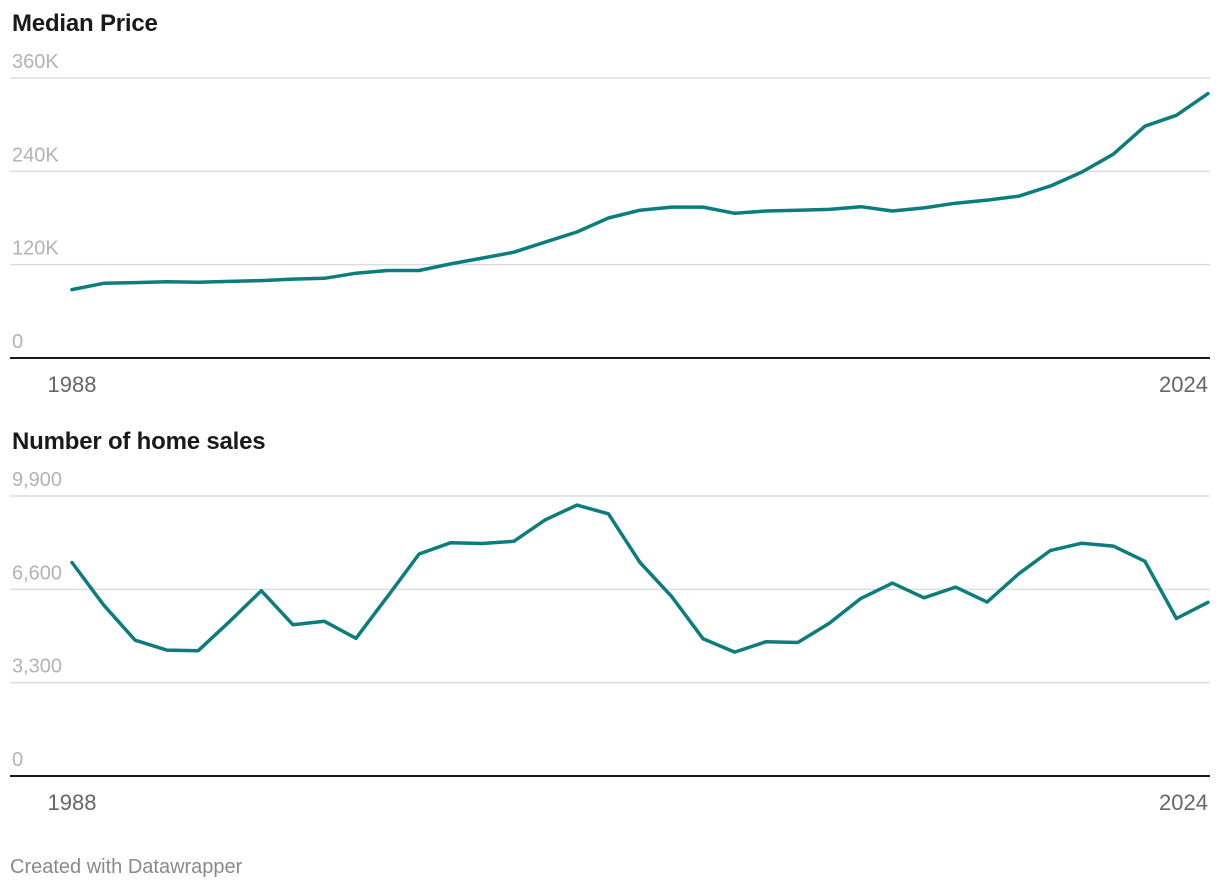 Image resolution: width=1220 pixels, height=892 pixels. I want to click on chart-title-median-price: Median Price, so click(85, 23).